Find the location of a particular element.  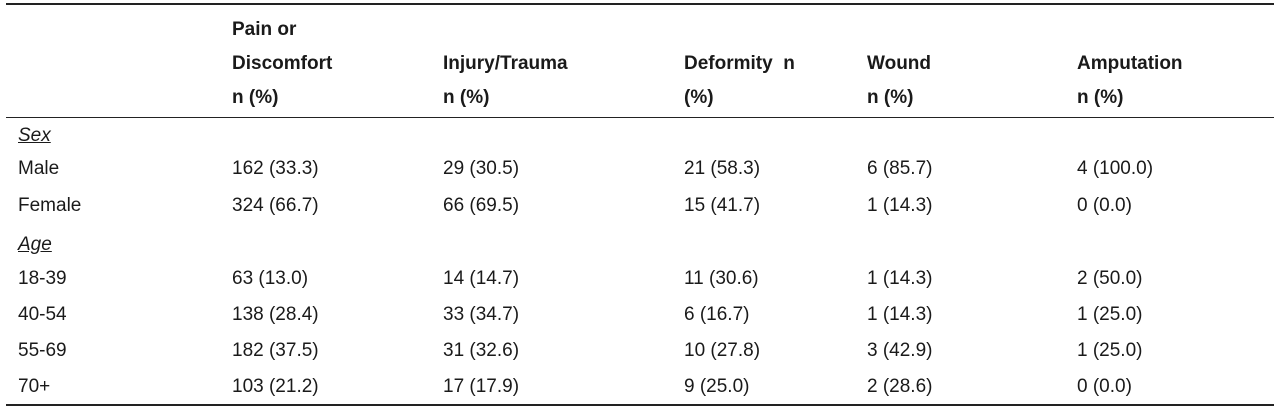

cell-pain: 324 (66.7) is located at coordinates (275, 205).